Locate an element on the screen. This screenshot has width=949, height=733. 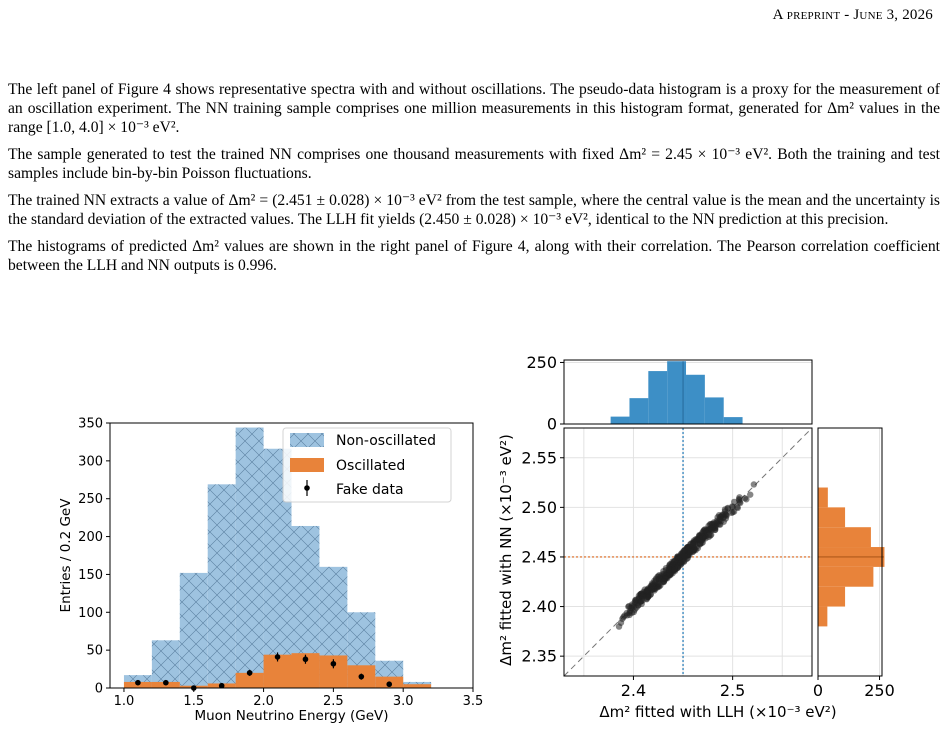
y-tick-label: 2.50 is located at coordinates (539, 507).